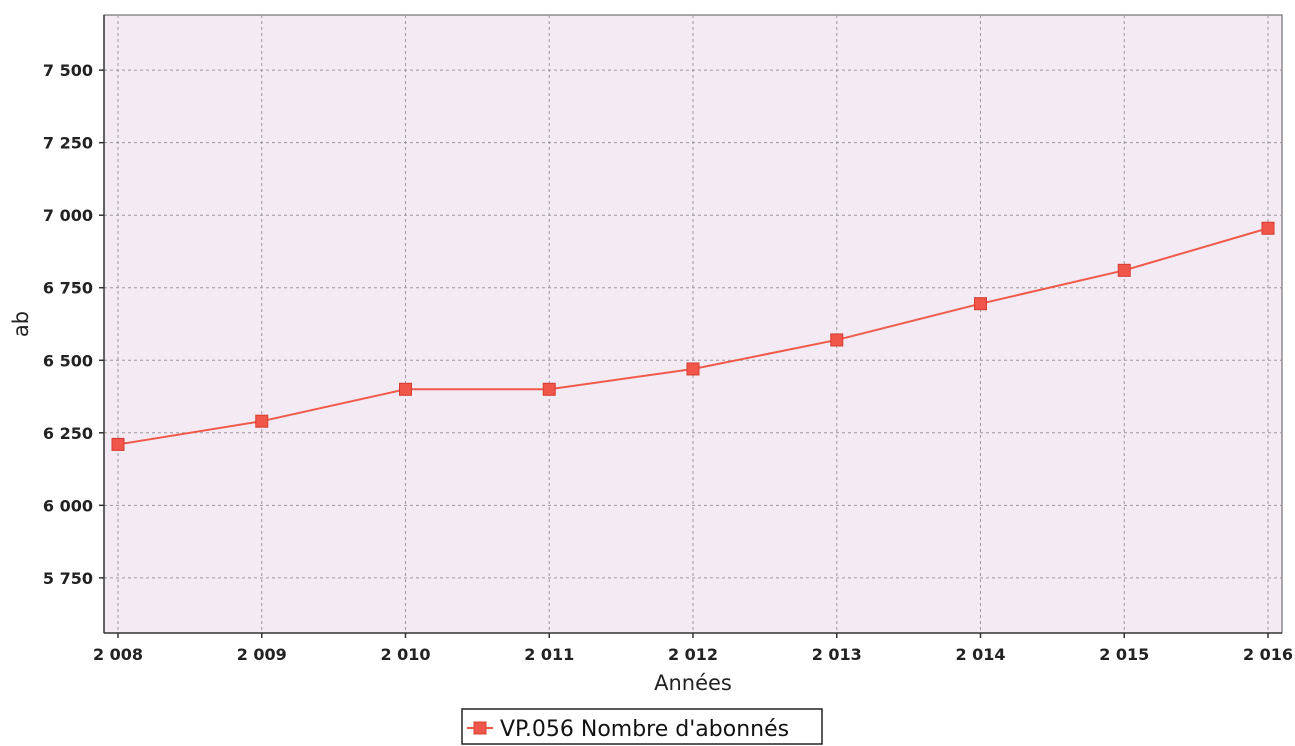 This screenshot has height=746, width=1295. Describe the element at coordinates (1268, 654) in the screenshot. I see `x-tick-label: 2 016` at that location.